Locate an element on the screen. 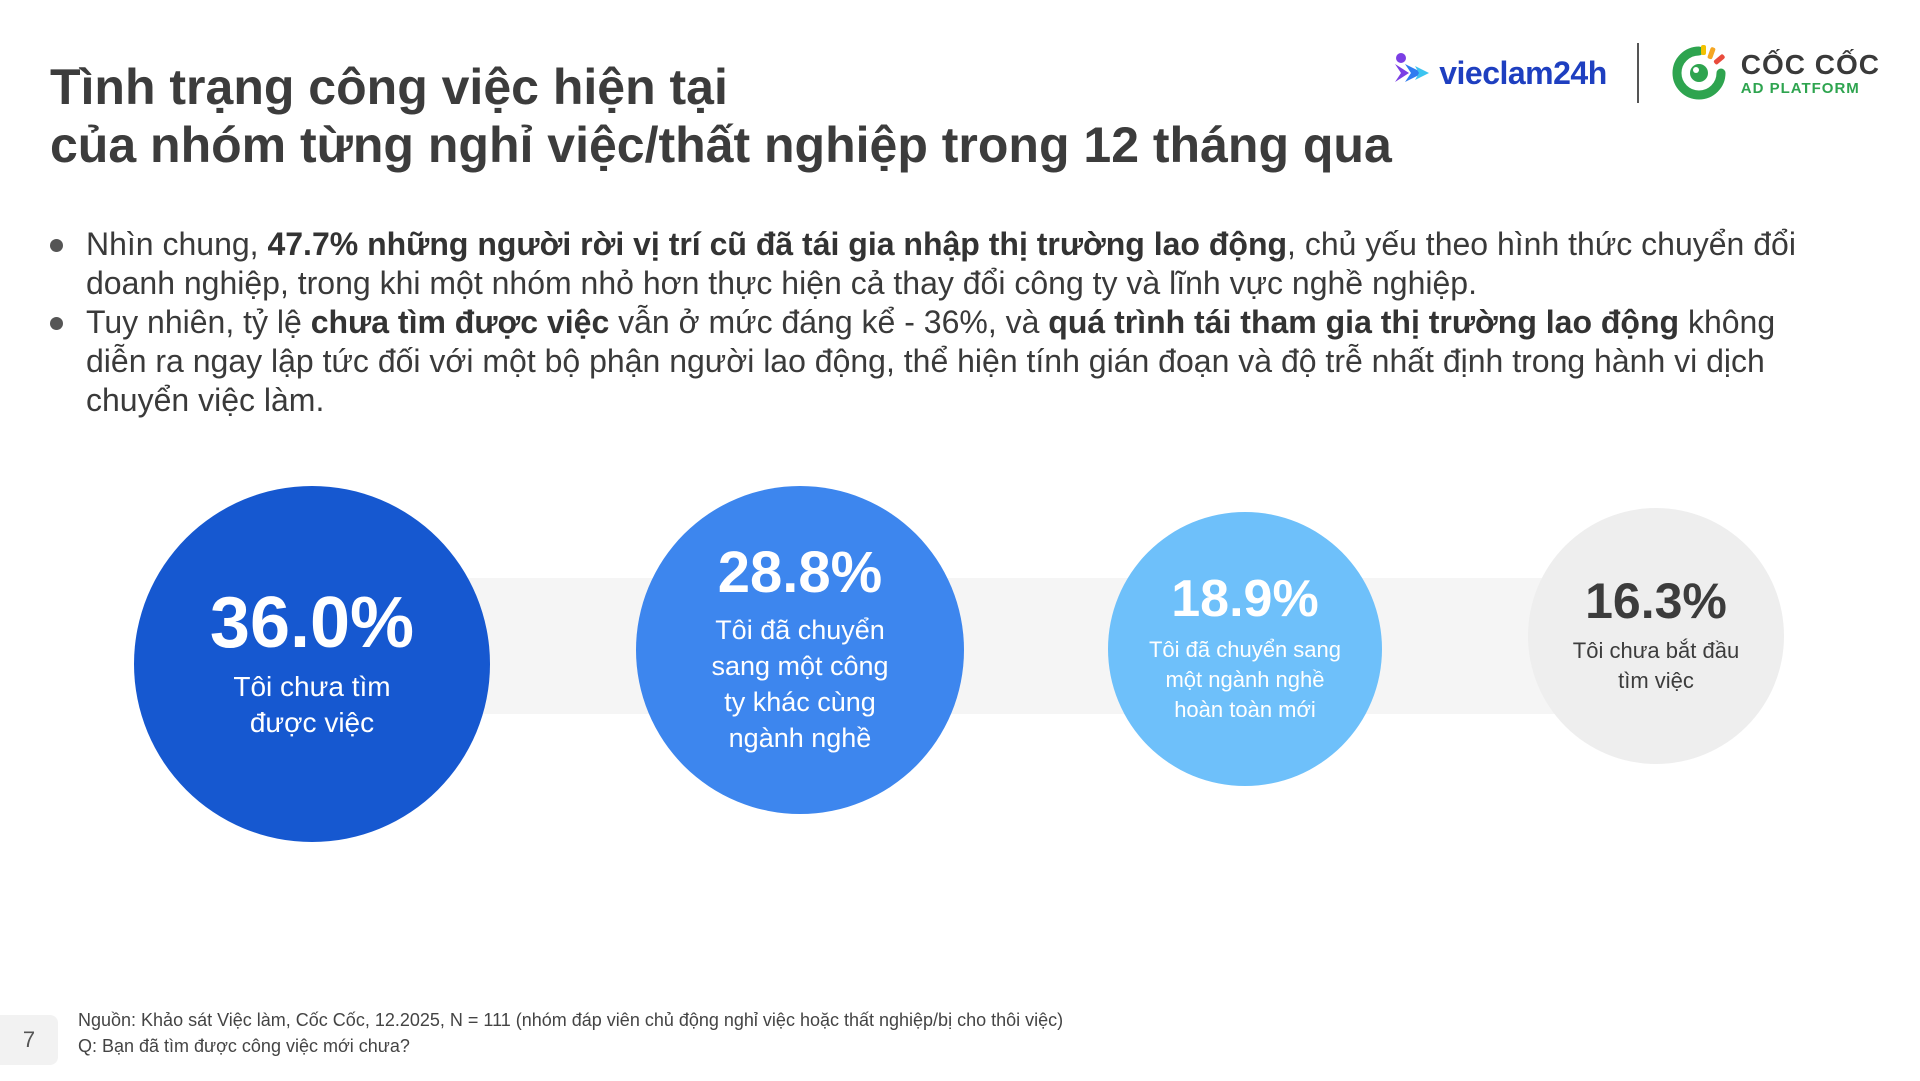 The image size is (1920, 1081). logo-bar: vieclam24h CỐC CỐC AD PLATFORM is located at coordinates (1634, 73).